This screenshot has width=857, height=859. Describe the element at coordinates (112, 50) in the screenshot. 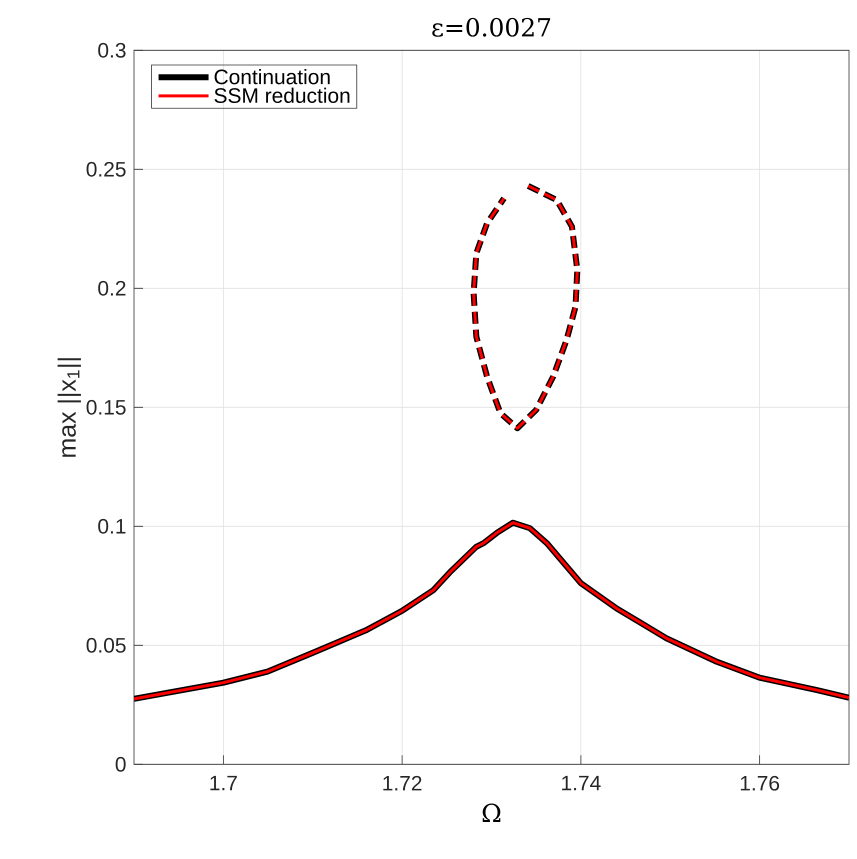

I see `y-tick-label: 0.3` at that location.